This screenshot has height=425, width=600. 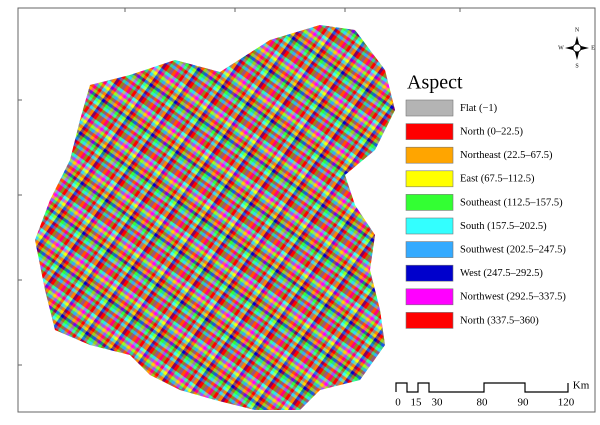 What do you see at coordinates (513, 297) in the screenshot?
I see `legend-label: Northwest (292.5–337.5)` at bounding box center [513, 297].